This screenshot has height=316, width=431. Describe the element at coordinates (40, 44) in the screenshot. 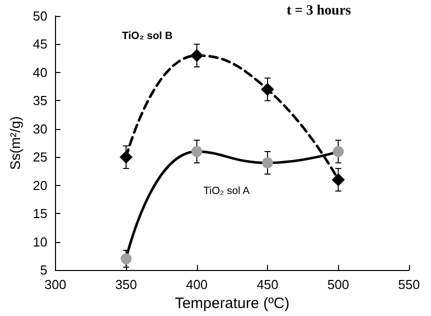

I see `y-tick-label: 45` at that location.